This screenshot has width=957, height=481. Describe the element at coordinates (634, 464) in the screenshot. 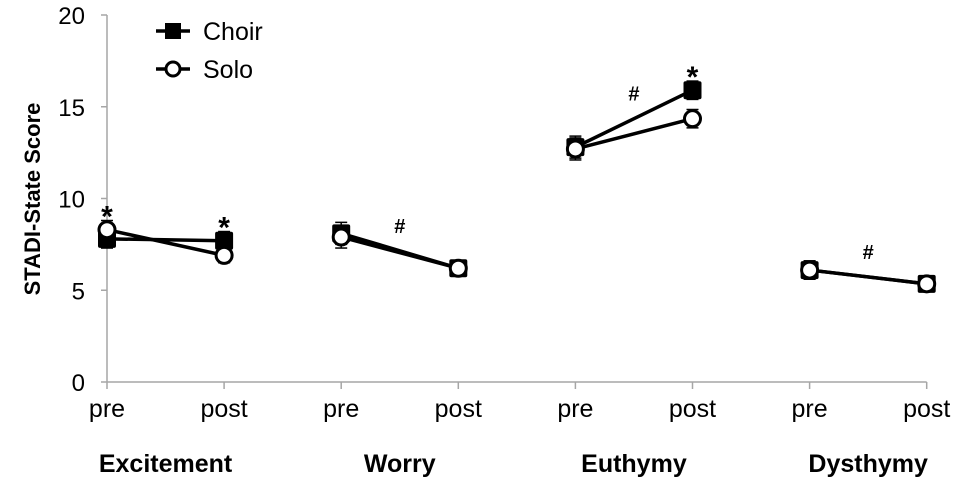

I see `group-label-euthymy: Euthymy` at that location.